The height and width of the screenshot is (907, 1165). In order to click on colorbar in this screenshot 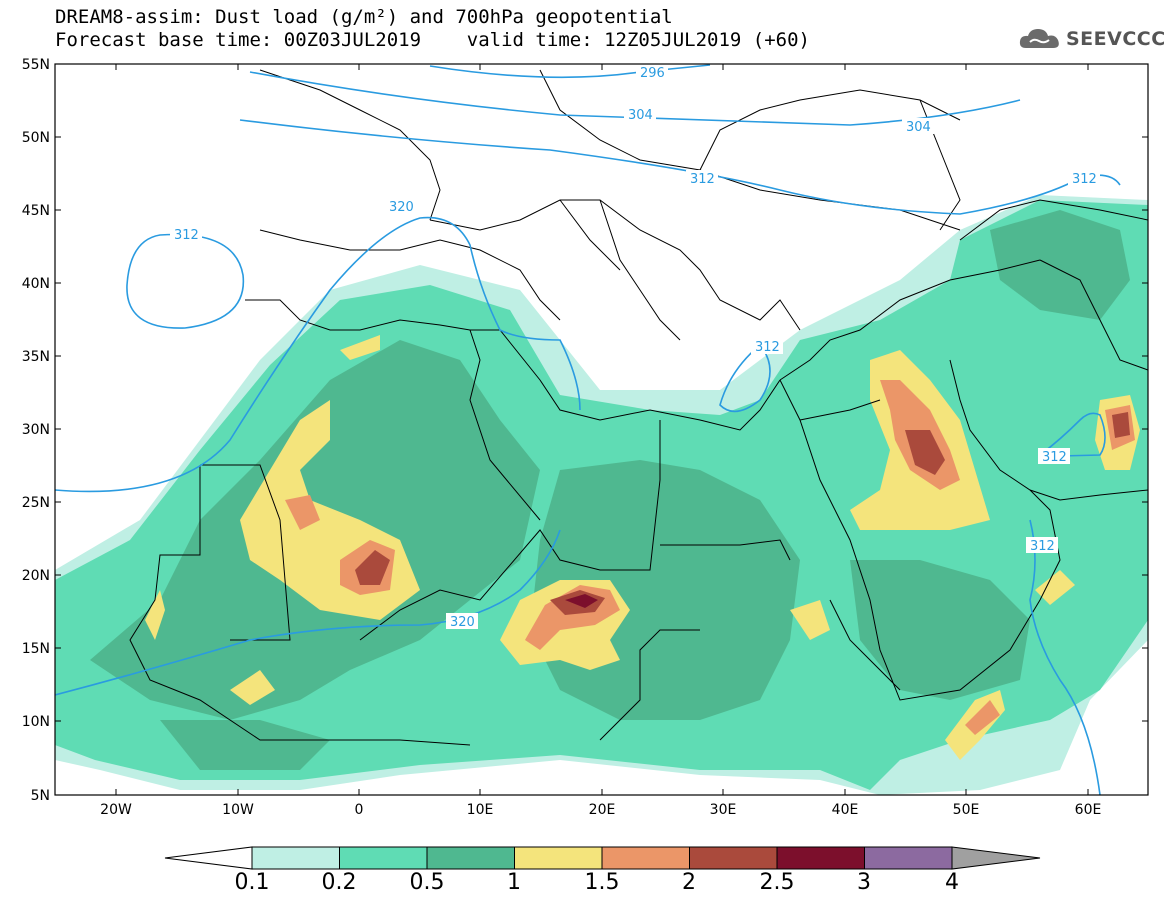, I will do `click(602, 858)`.